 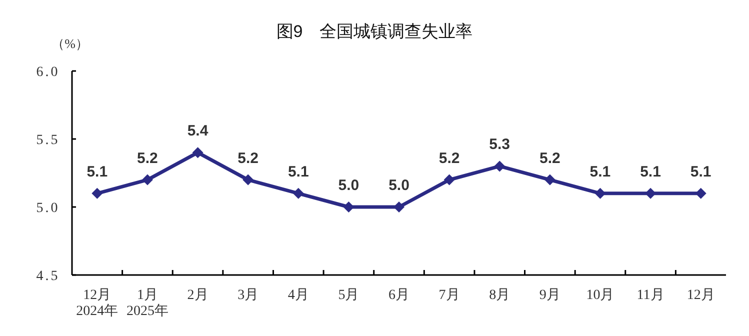 I want to click on y-tick-label: 5.0, so click(x=48, y=208).